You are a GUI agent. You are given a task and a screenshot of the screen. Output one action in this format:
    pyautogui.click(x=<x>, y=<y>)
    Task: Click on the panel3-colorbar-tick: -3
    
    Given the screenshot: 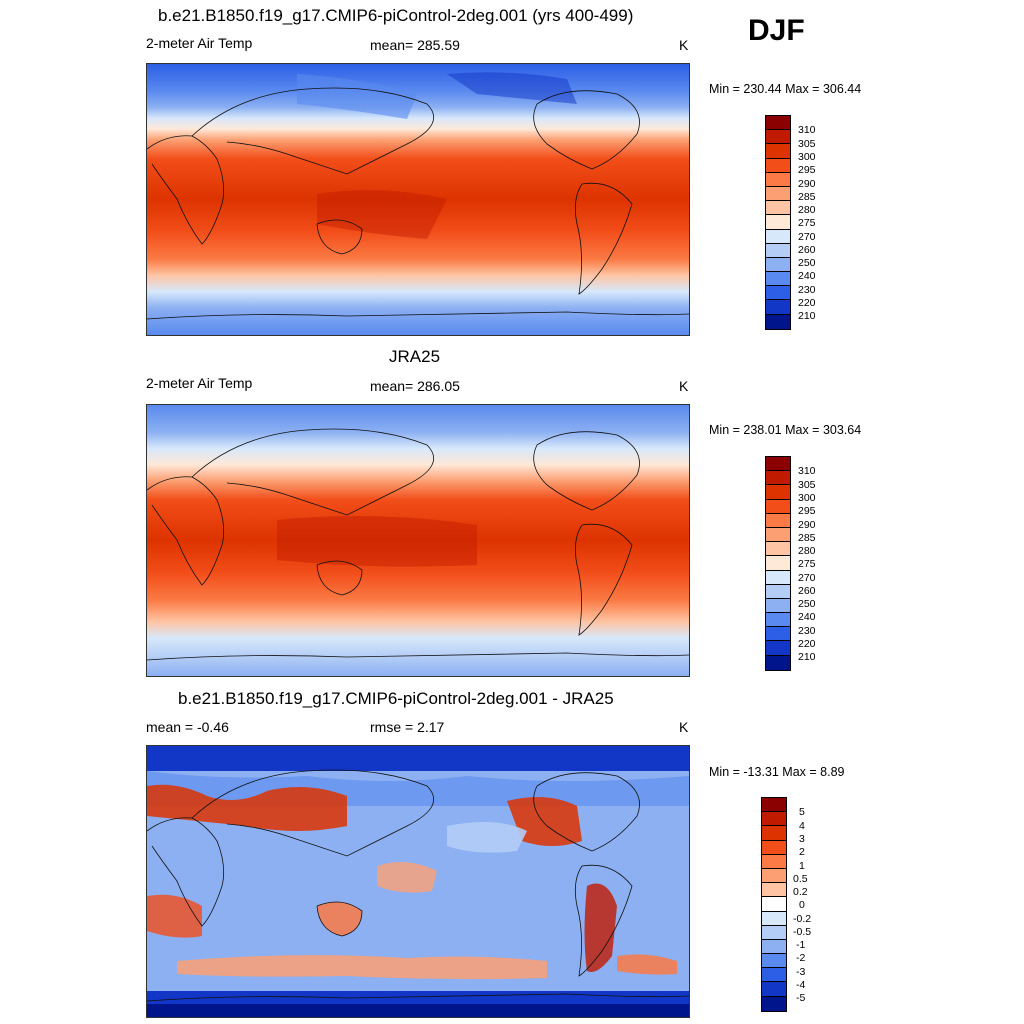 What is the action you would take?
    pyautogui.click(x=801, y=972)
    